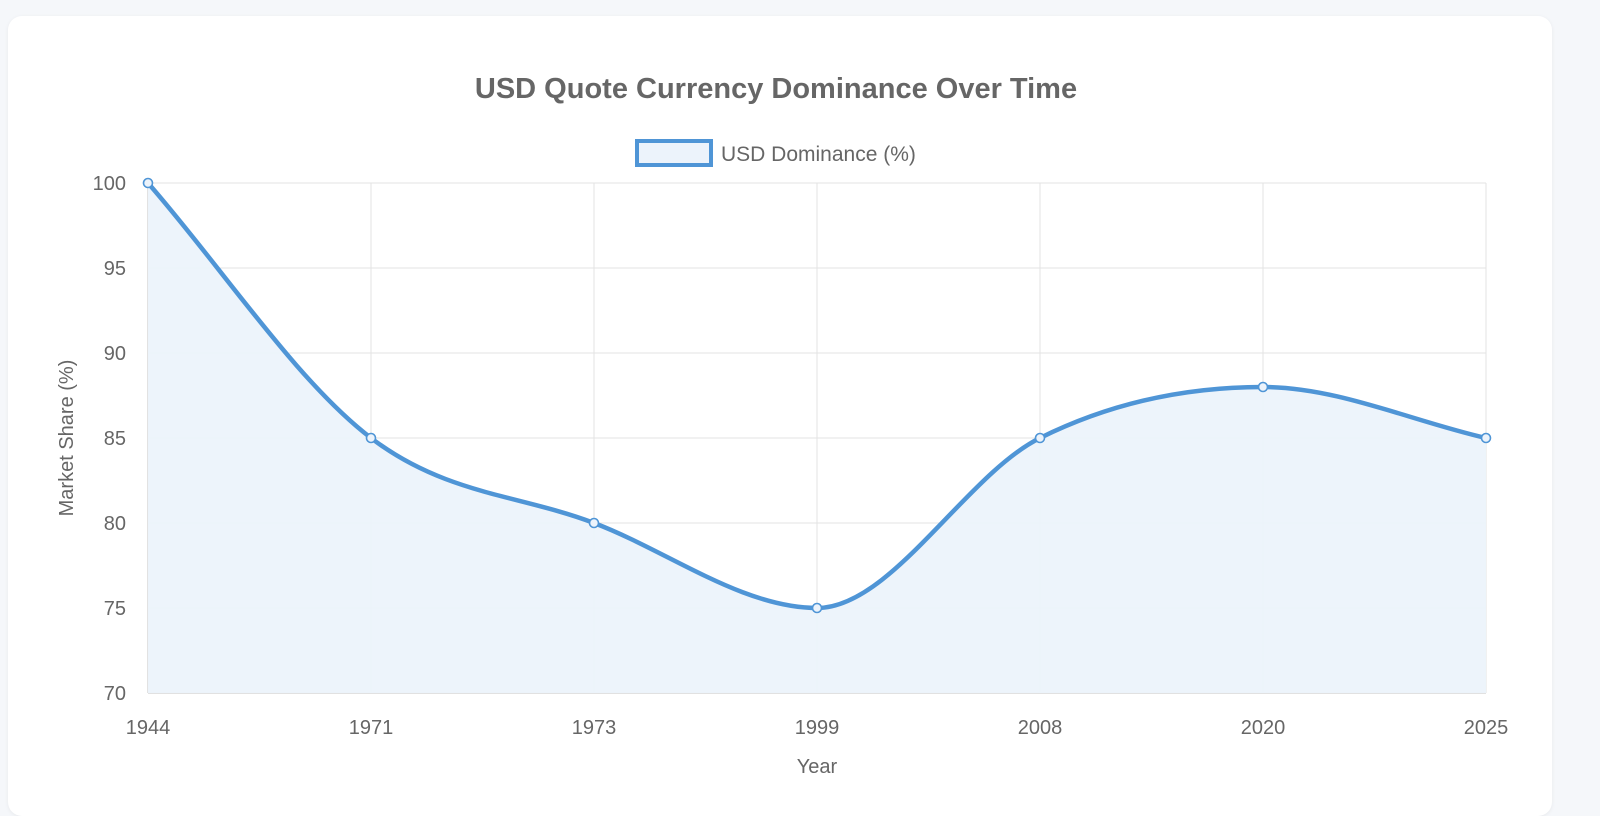 This screenshot has width=1600, height=816. What do you see at coordinates (1486, 438) in the screenshot?
I see `data-point-2025` at bounding box center [1486, 438].